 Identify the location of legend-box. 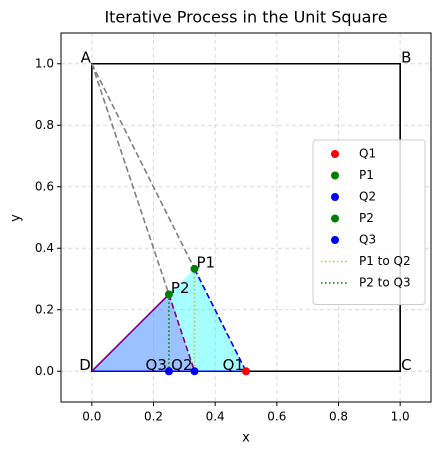
(369, 222).